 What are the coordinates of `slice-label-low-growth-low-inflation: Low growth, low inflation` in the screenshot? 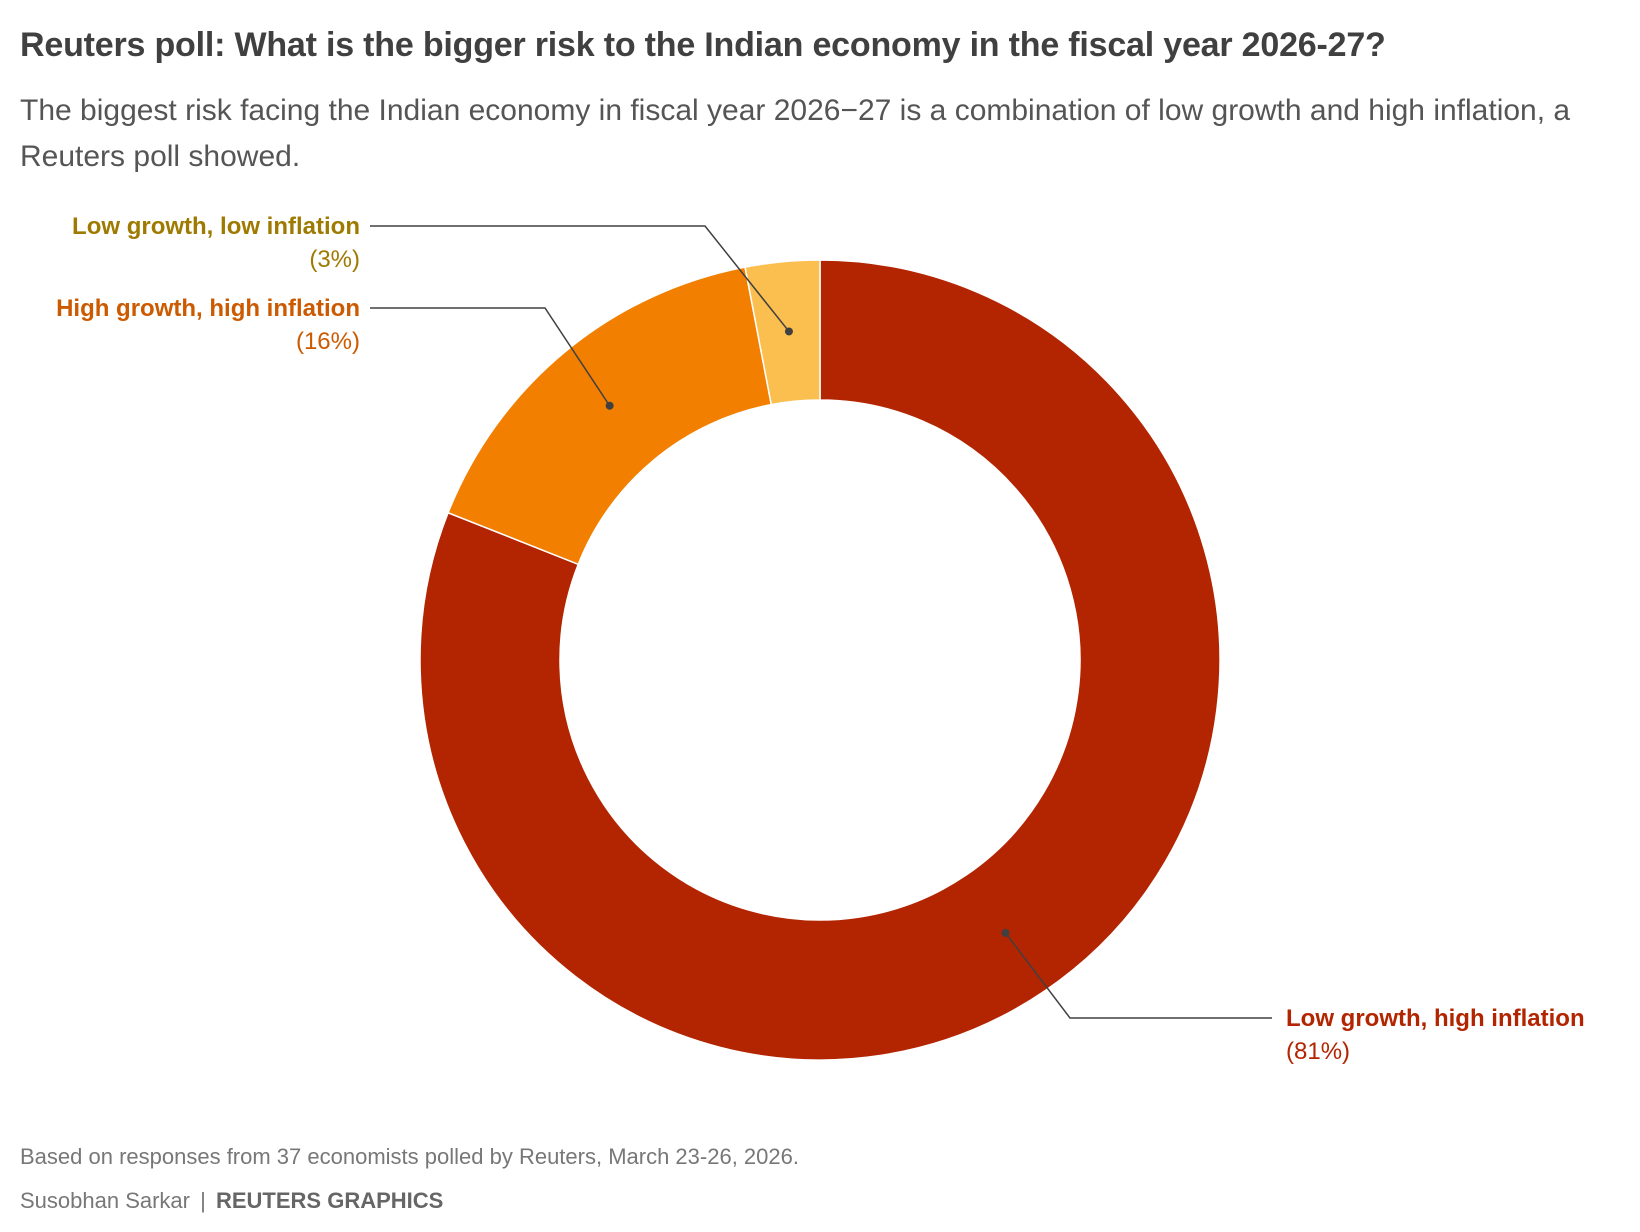 It's located at (216, 226).